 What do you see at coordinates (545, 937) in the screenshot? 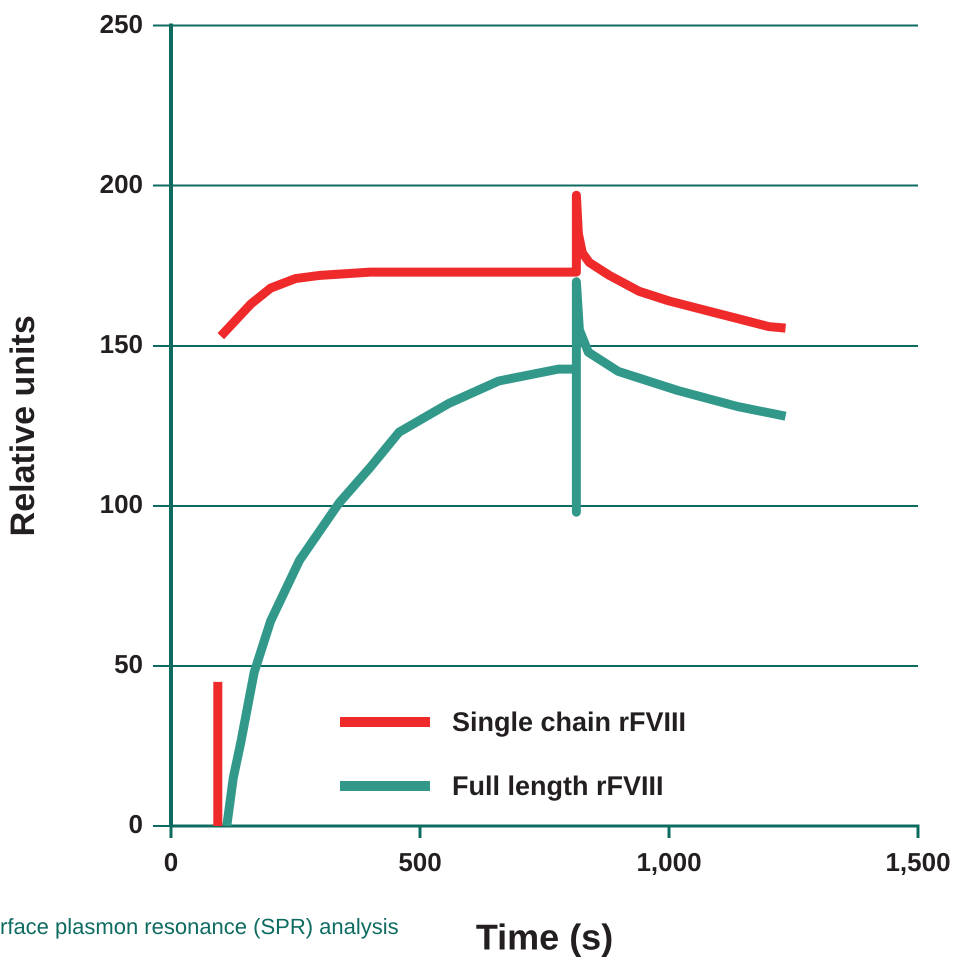
I see `x-axis-title: Time (s)` at bounding box center [545, 937].